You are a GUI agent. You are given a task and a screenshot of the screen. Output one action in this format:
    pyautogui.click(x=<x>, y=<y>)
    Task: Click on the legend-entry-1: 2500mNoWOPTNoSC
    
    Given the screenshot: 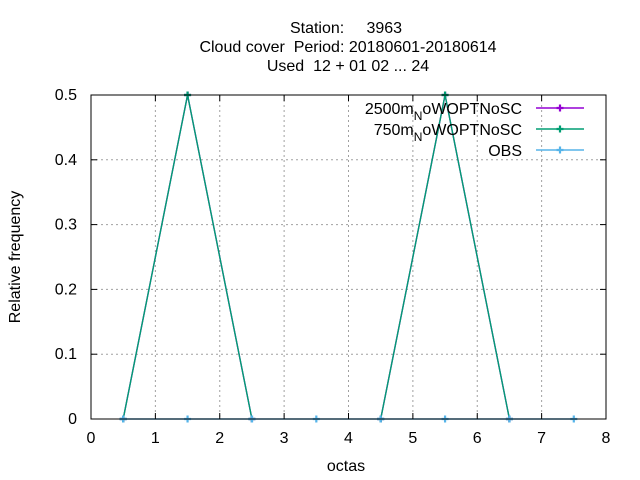 What is the action you would take?
    pyautogui.click(x=474, y=112)
    